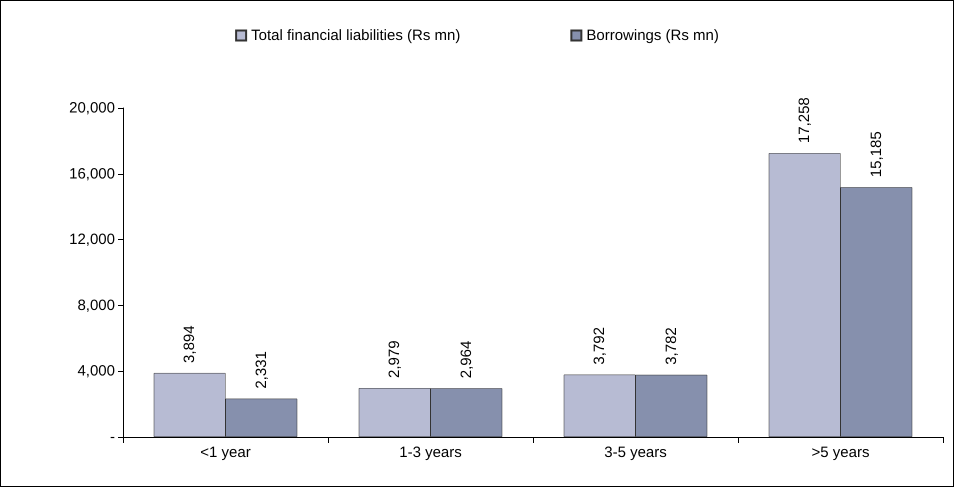 This screenshot has height=487, width=954. Describe the element at coordinates (92, 108) in the screenshot. I see `y-tick-label: 20,000` at that location.